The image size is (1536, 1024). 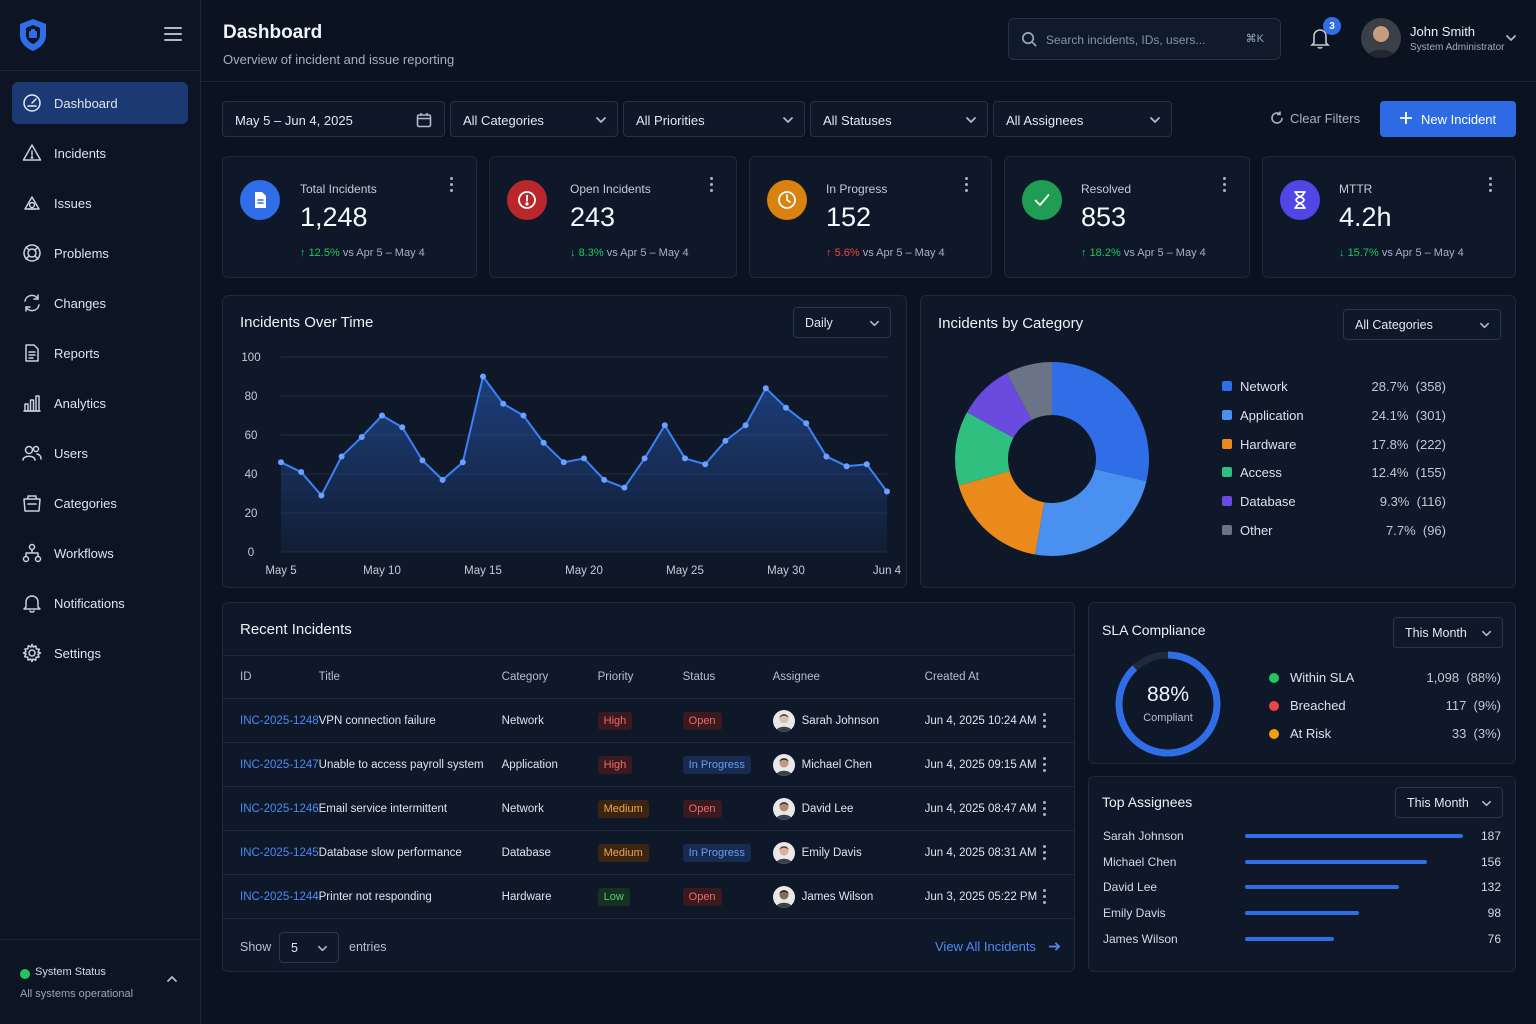 What do you see at coordinates (33, 35) in the screenshot?
I see `shield-logo-icon` at bounding box center [33, 35].